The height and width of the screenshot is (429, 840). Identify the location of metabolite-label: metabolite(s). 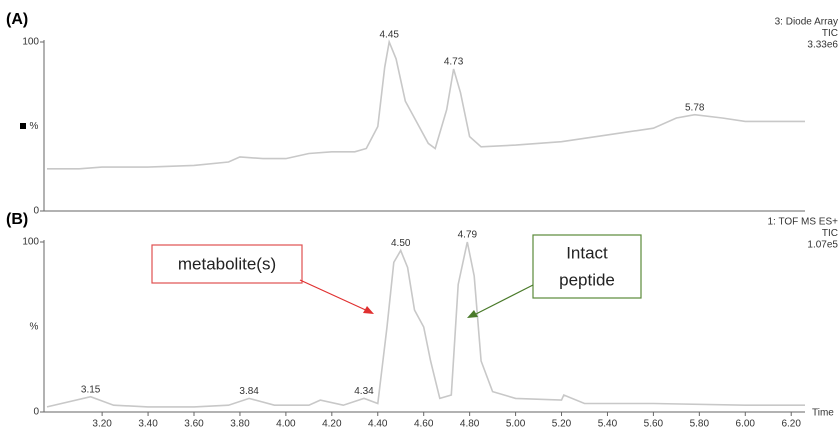
(227, 263).